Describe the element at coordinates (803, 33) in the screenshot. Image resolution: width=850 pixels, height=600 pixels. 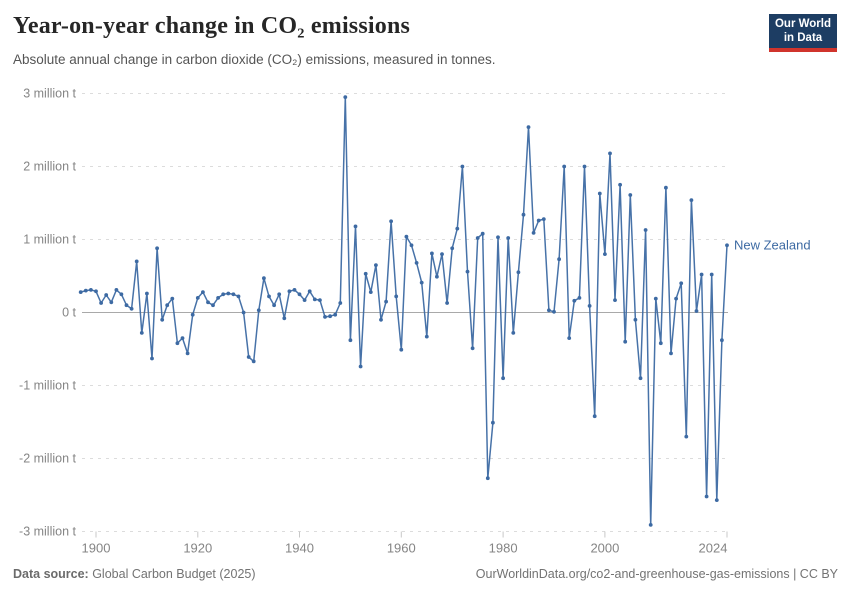
I see `owid-logo: Our World in Data` at that location.